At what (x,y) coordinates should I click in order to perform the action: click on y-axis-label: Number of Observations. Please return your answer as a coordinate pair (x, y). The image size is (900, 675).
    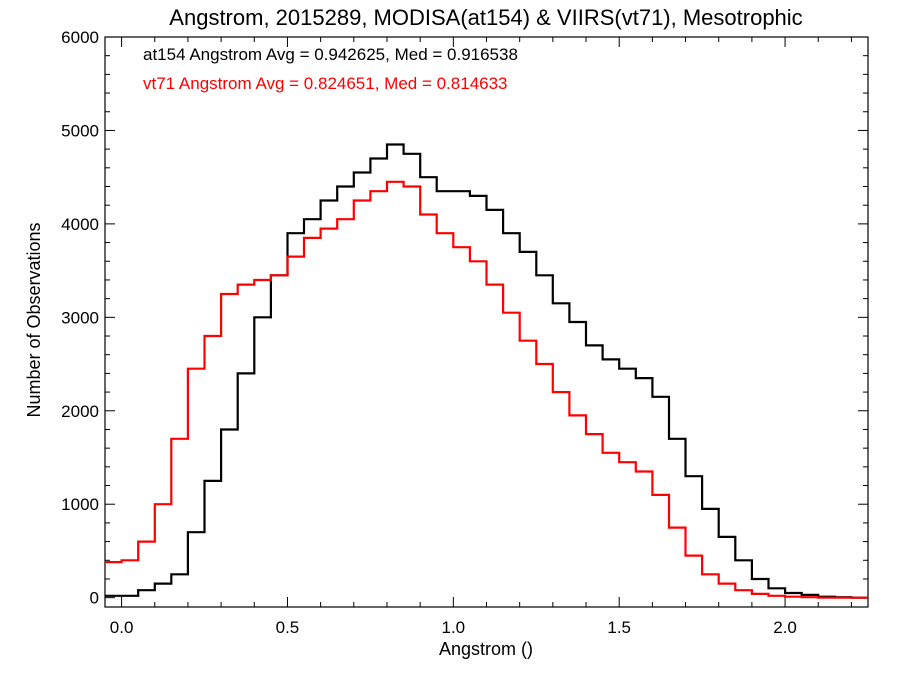
    Looking at the image, I should click on (34, 319).